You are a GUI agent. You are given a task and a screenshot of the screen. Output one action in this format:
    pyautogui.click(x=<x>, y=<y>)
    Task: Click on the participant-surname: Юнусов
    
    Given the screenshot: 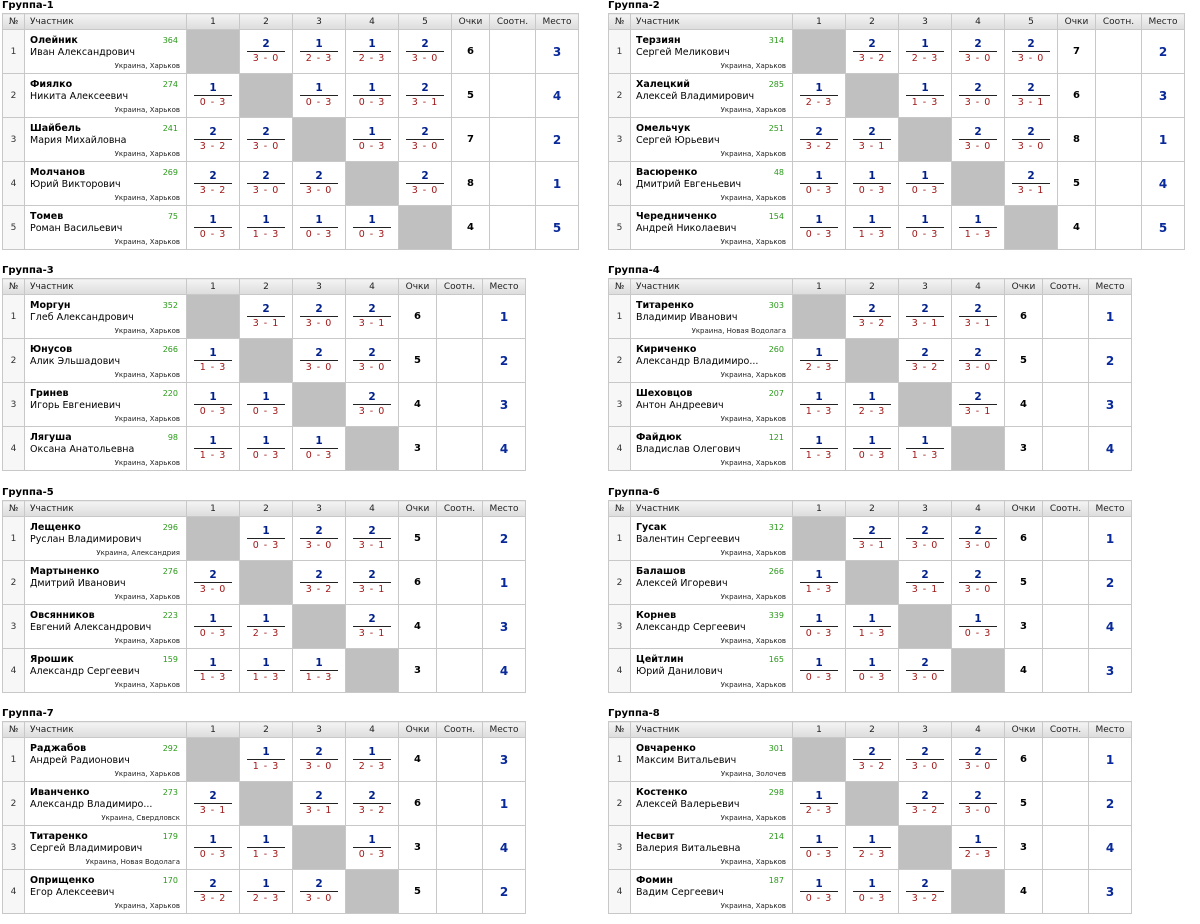 What is the action you would take?
    pyautogui.click(x=51, y=349)
    